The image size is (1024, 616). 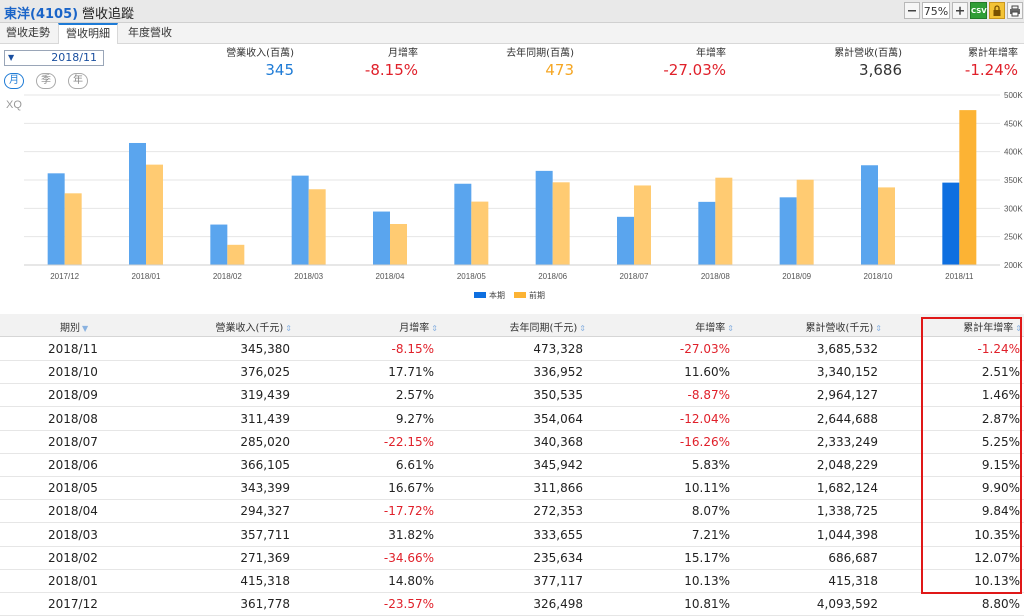 I want to click on col-header-mom: 月增率 ⇕, so click(x=418, y=328).